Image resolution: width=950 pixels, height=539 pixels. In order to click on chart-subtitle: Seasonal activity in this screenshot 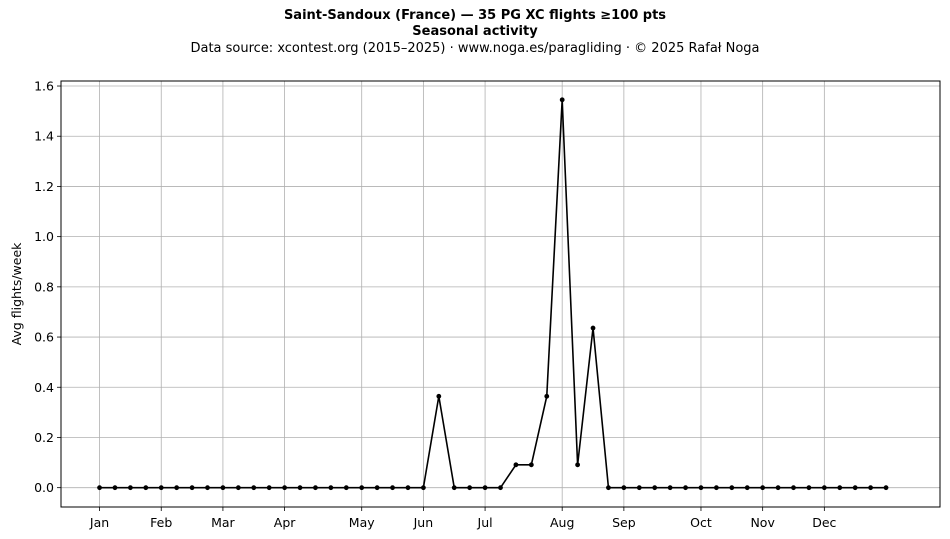, I will do `click(475, 31)`.